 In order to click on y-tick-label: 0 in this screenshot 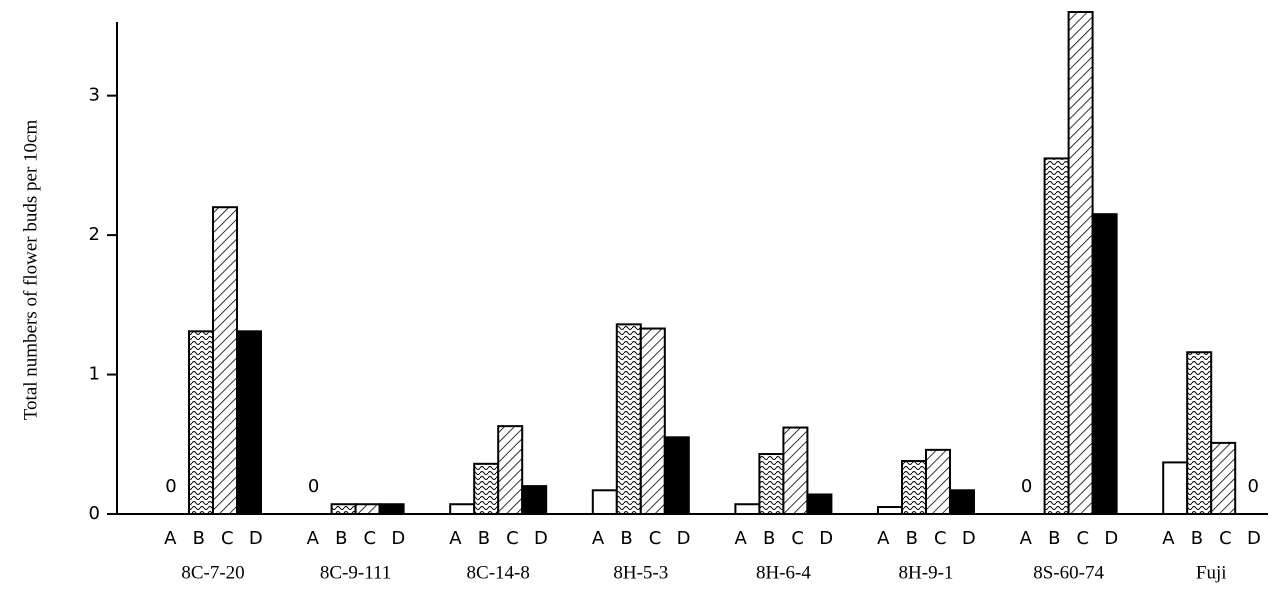, I will do `click(94, 513)`.